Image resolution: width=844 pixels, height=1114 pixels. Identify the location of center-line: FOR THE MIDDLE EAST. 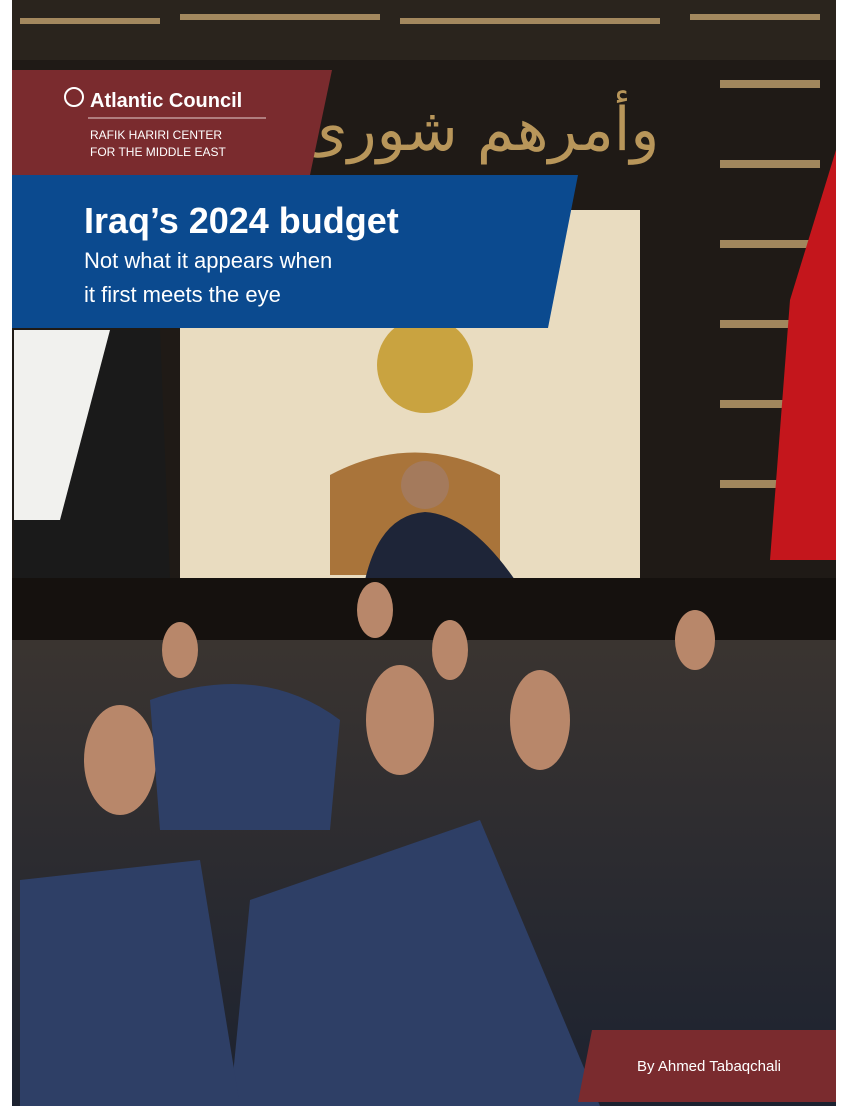
(158, 152).